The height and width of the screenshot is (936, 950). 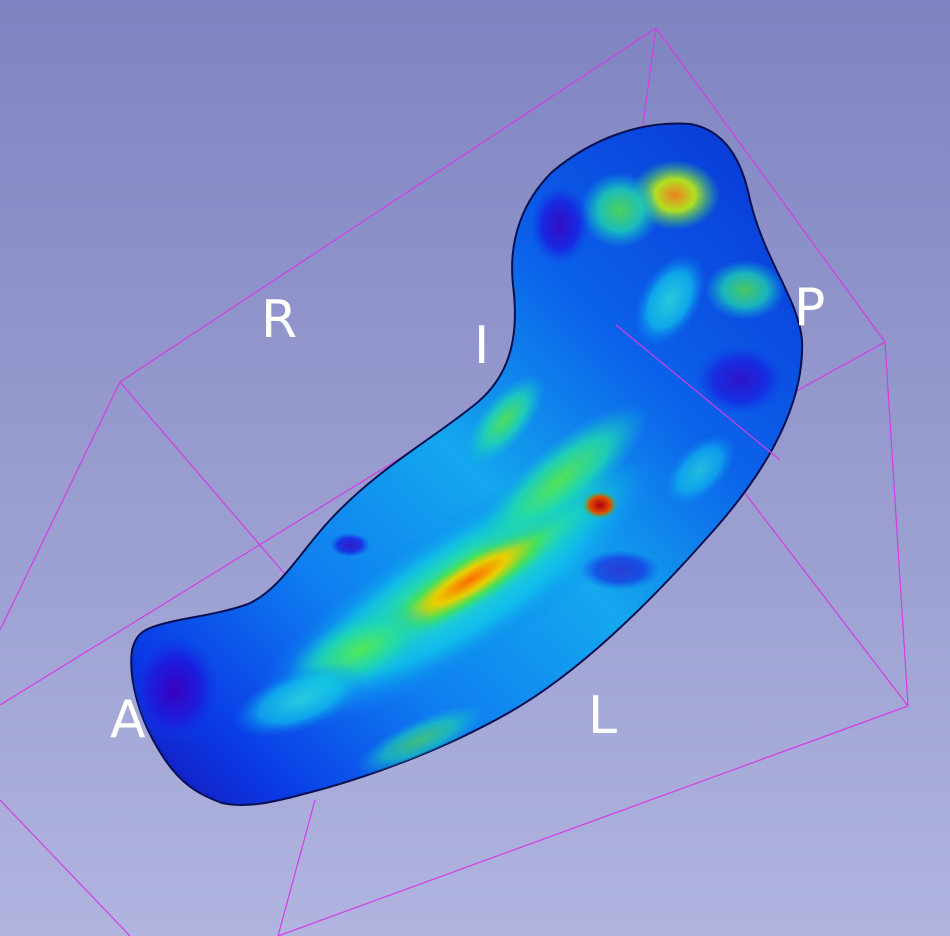 I want to click on orientation-label-left: L, so click(x=602, y=716).